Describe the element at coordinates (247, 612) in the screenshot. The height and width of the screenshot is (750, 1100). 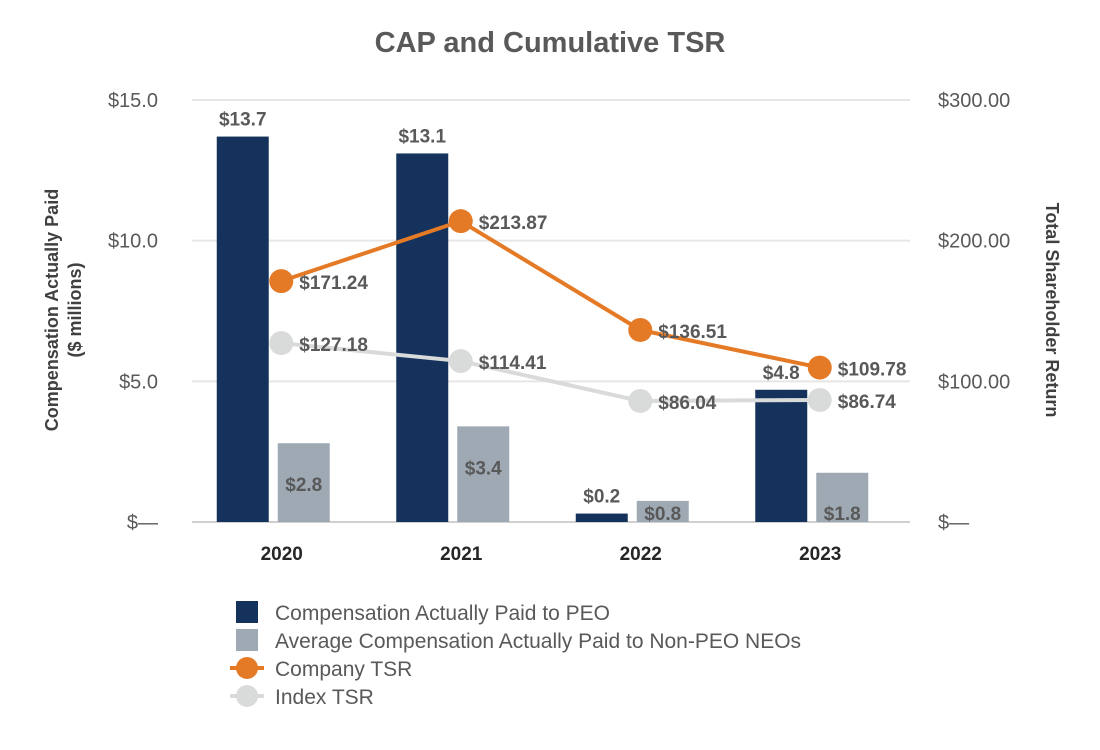
I see `legend-swatch-peo-cap` at that location.